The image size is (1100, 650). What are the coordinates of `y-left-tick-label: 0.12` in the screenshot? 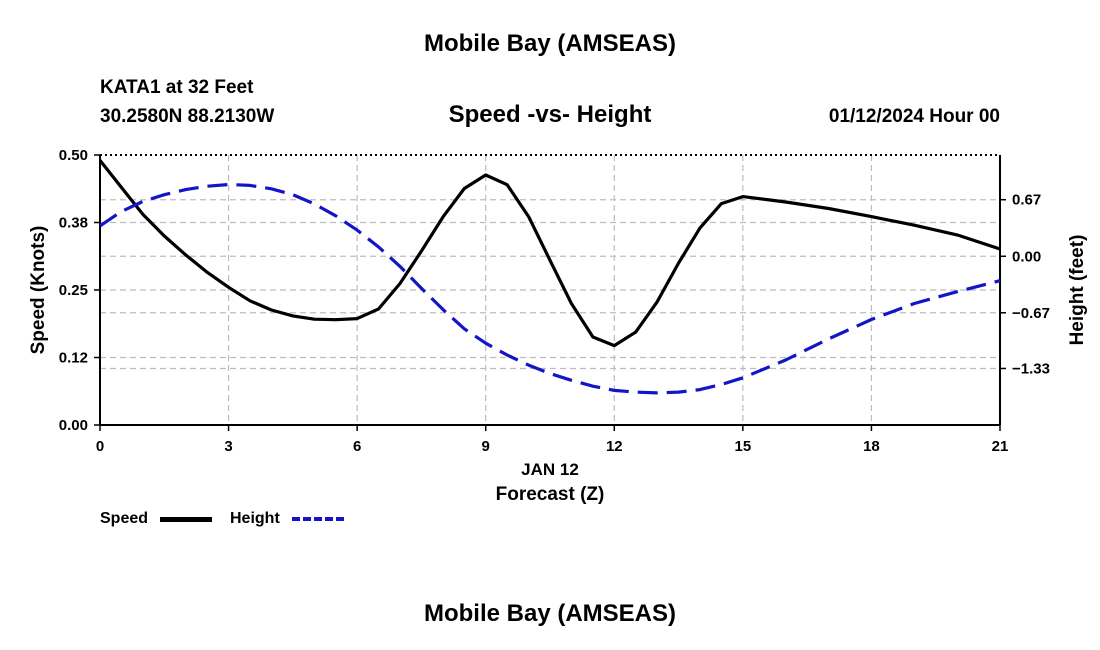 It's located at (73, 358).